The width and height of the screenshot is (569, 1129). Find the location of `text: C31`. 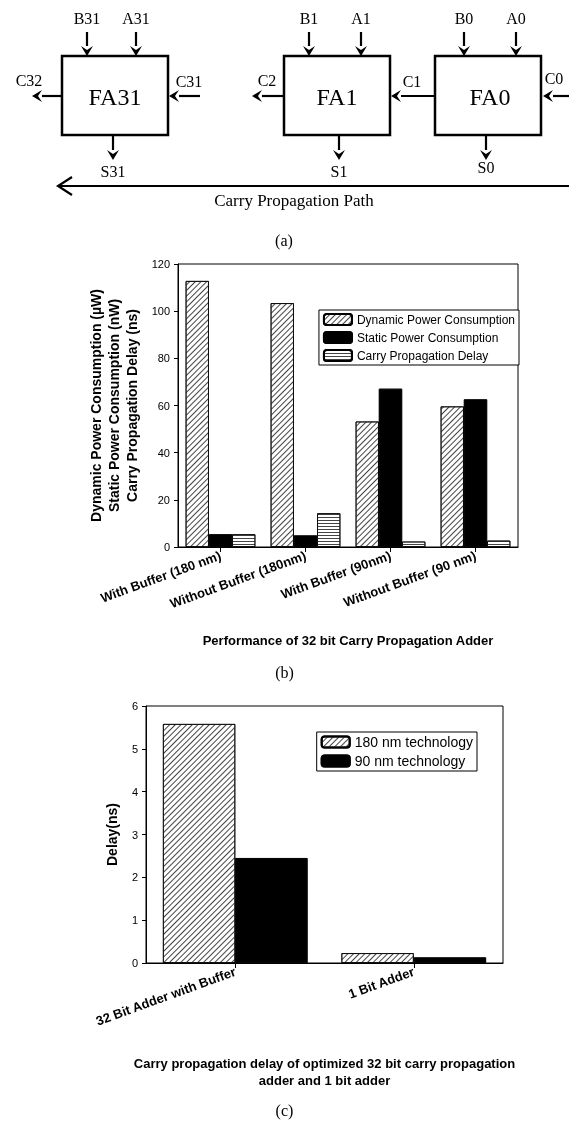

text: C31 is located at coordinates (189, 81).